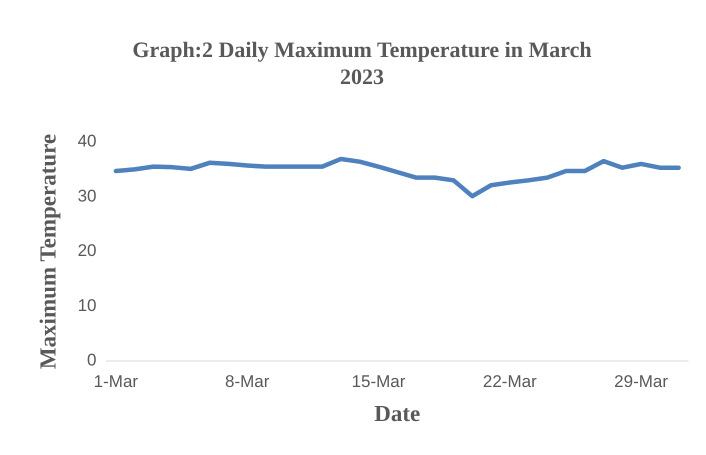 This screenshot has width=706, height=455. What do you see at coordinates (87, 141) in the screenshot?
I see `y-tick-label: 40` at bounding box center [87, 141].